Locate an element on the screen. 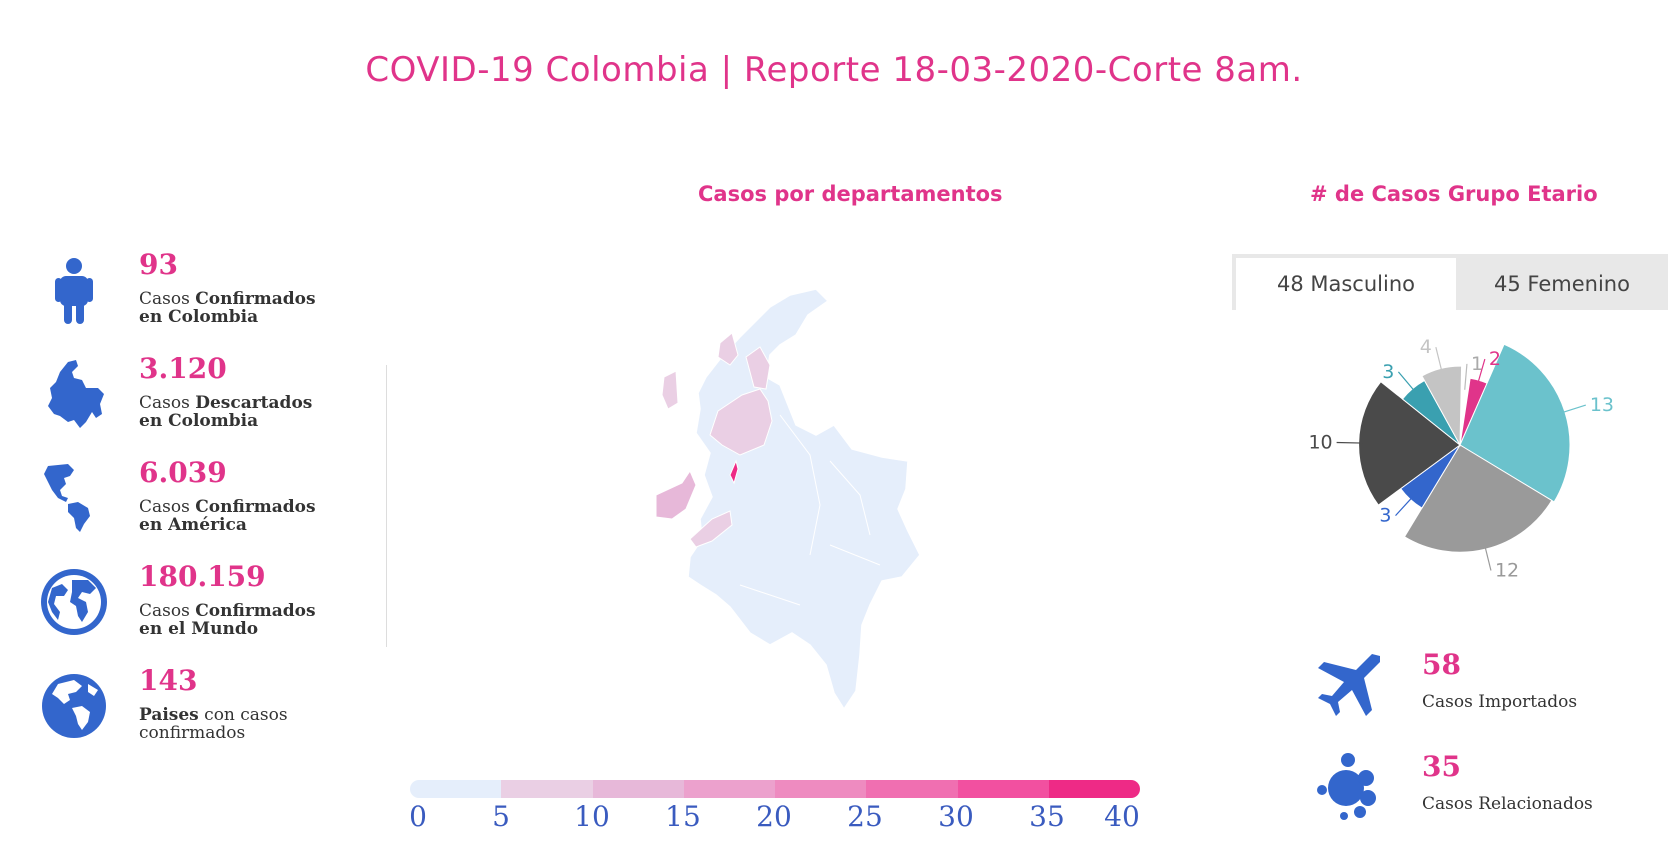 The image size is (1668, 852). pie-label: 13 is located at coordinates (1602, 405).